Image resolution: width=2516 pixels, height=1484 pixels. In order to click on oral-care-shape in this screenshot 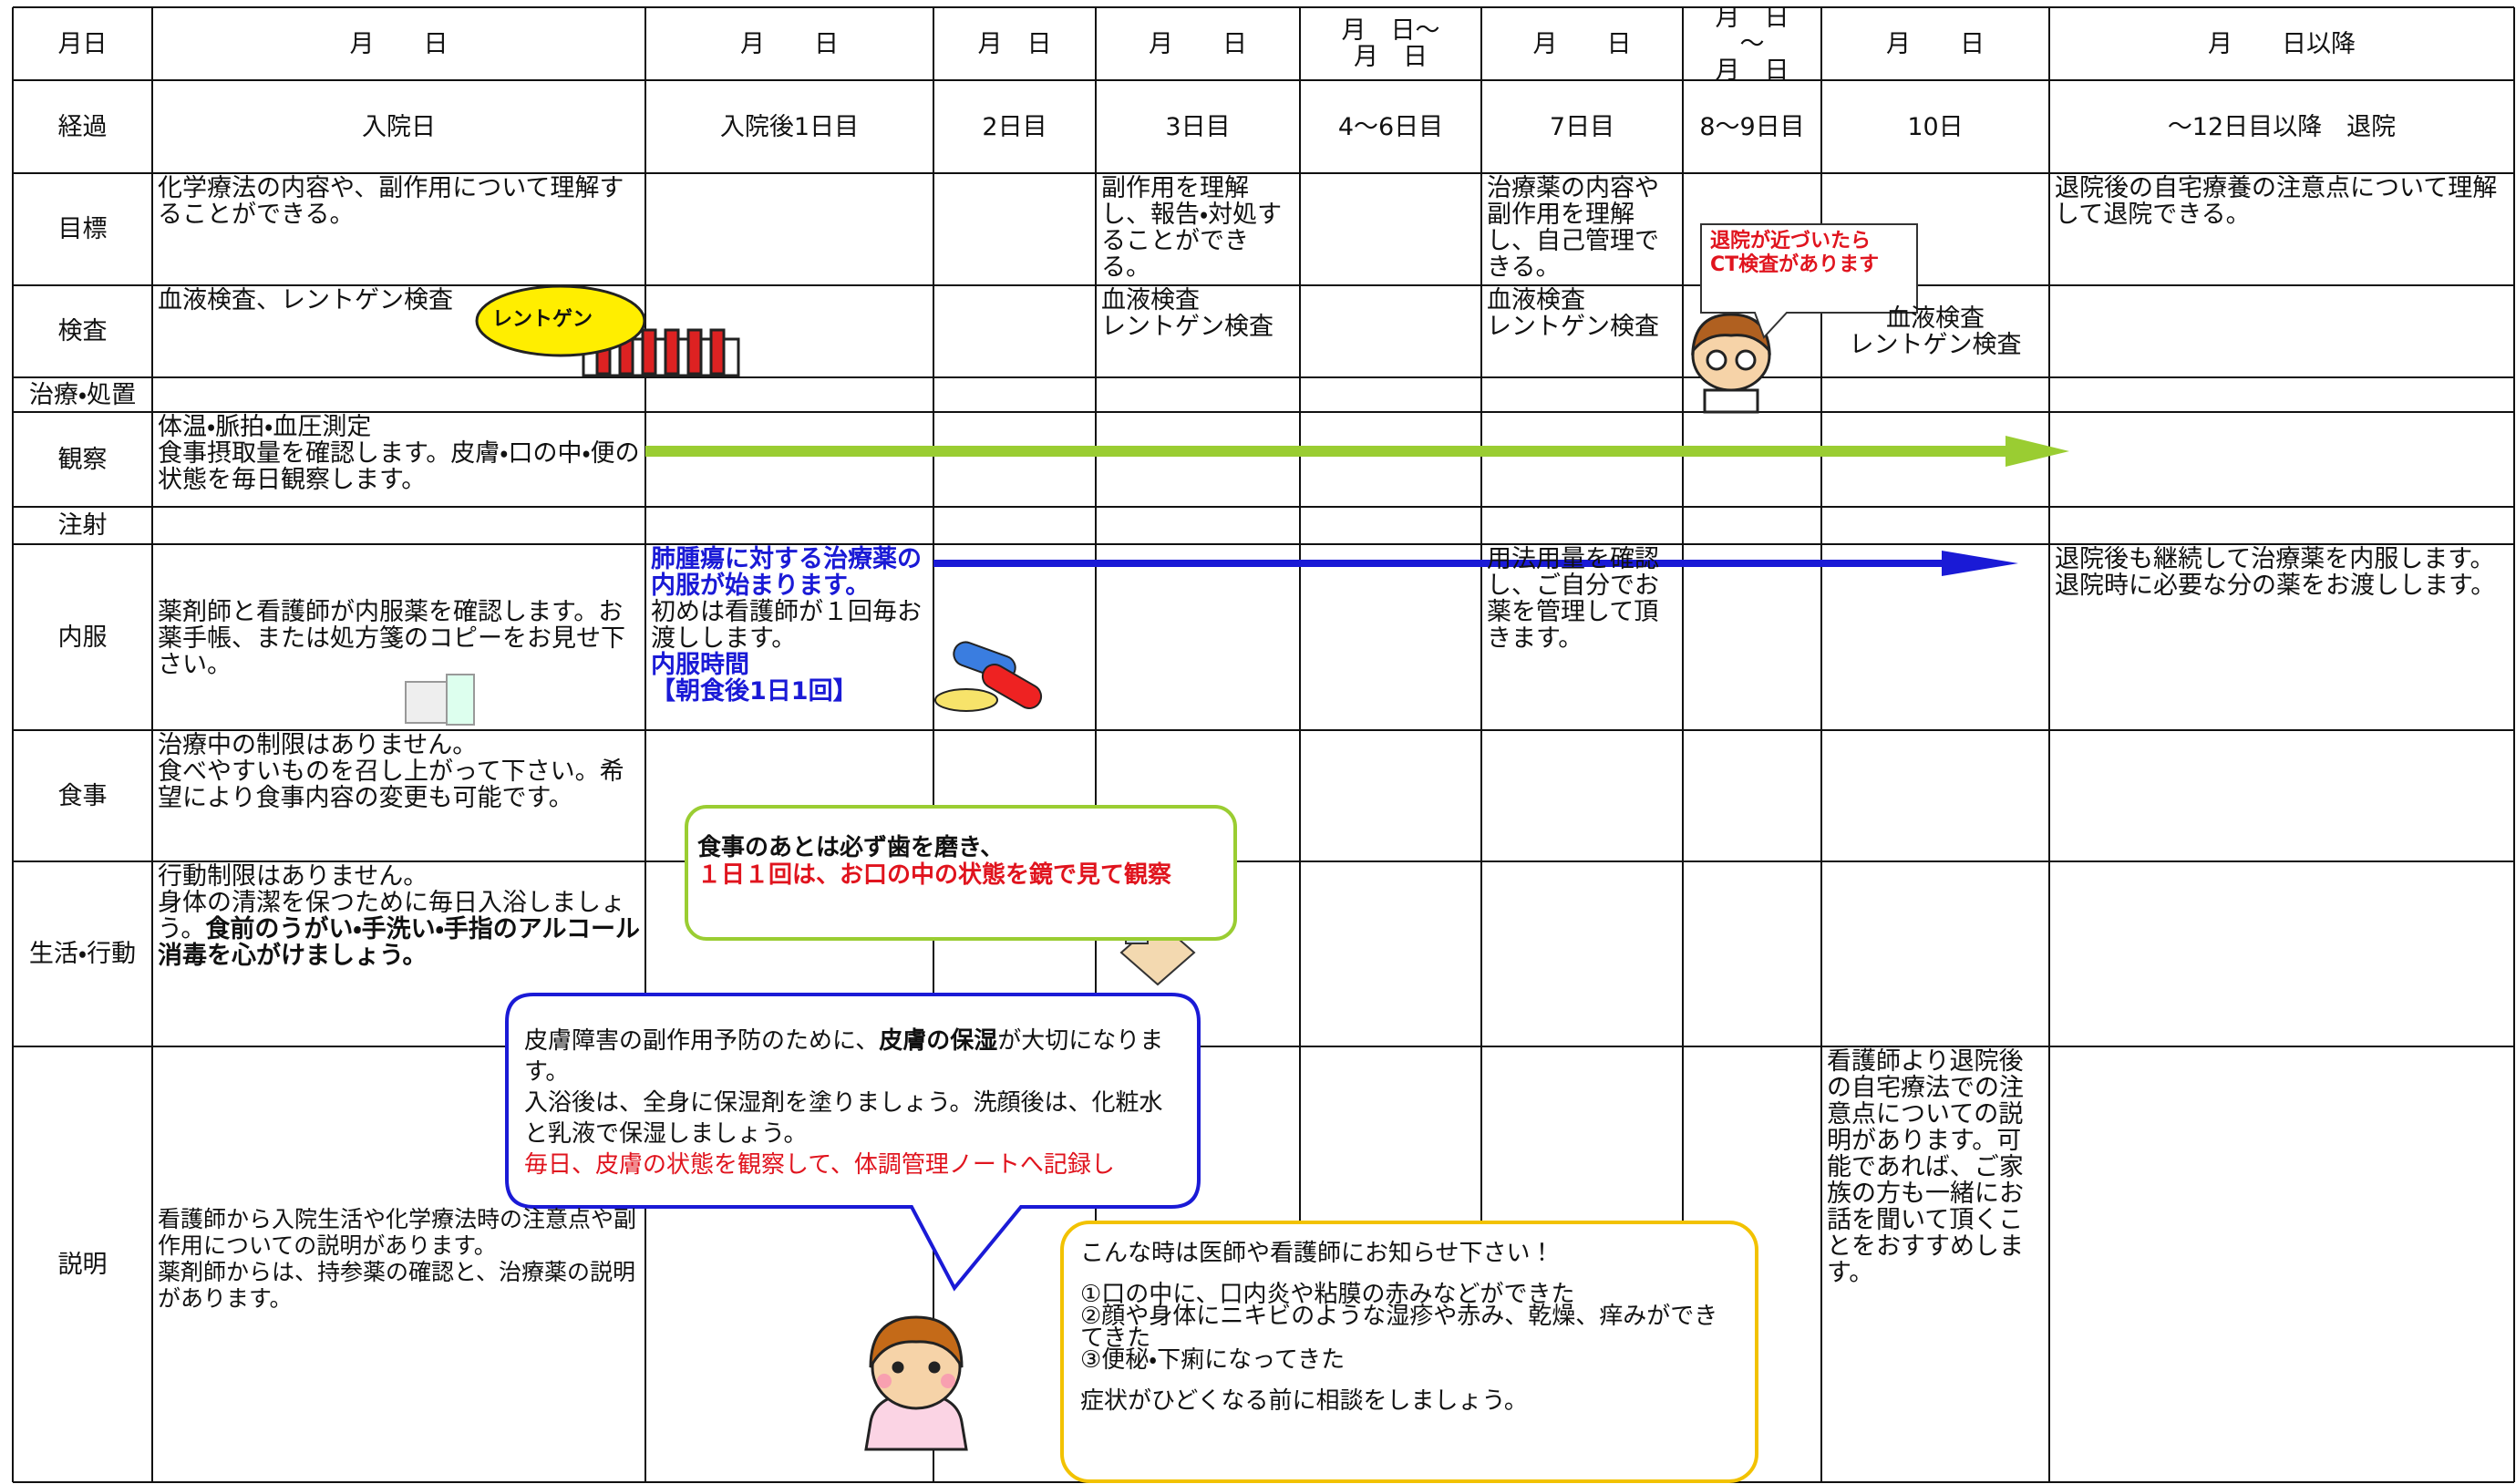, I will do `click(961, 873)`.